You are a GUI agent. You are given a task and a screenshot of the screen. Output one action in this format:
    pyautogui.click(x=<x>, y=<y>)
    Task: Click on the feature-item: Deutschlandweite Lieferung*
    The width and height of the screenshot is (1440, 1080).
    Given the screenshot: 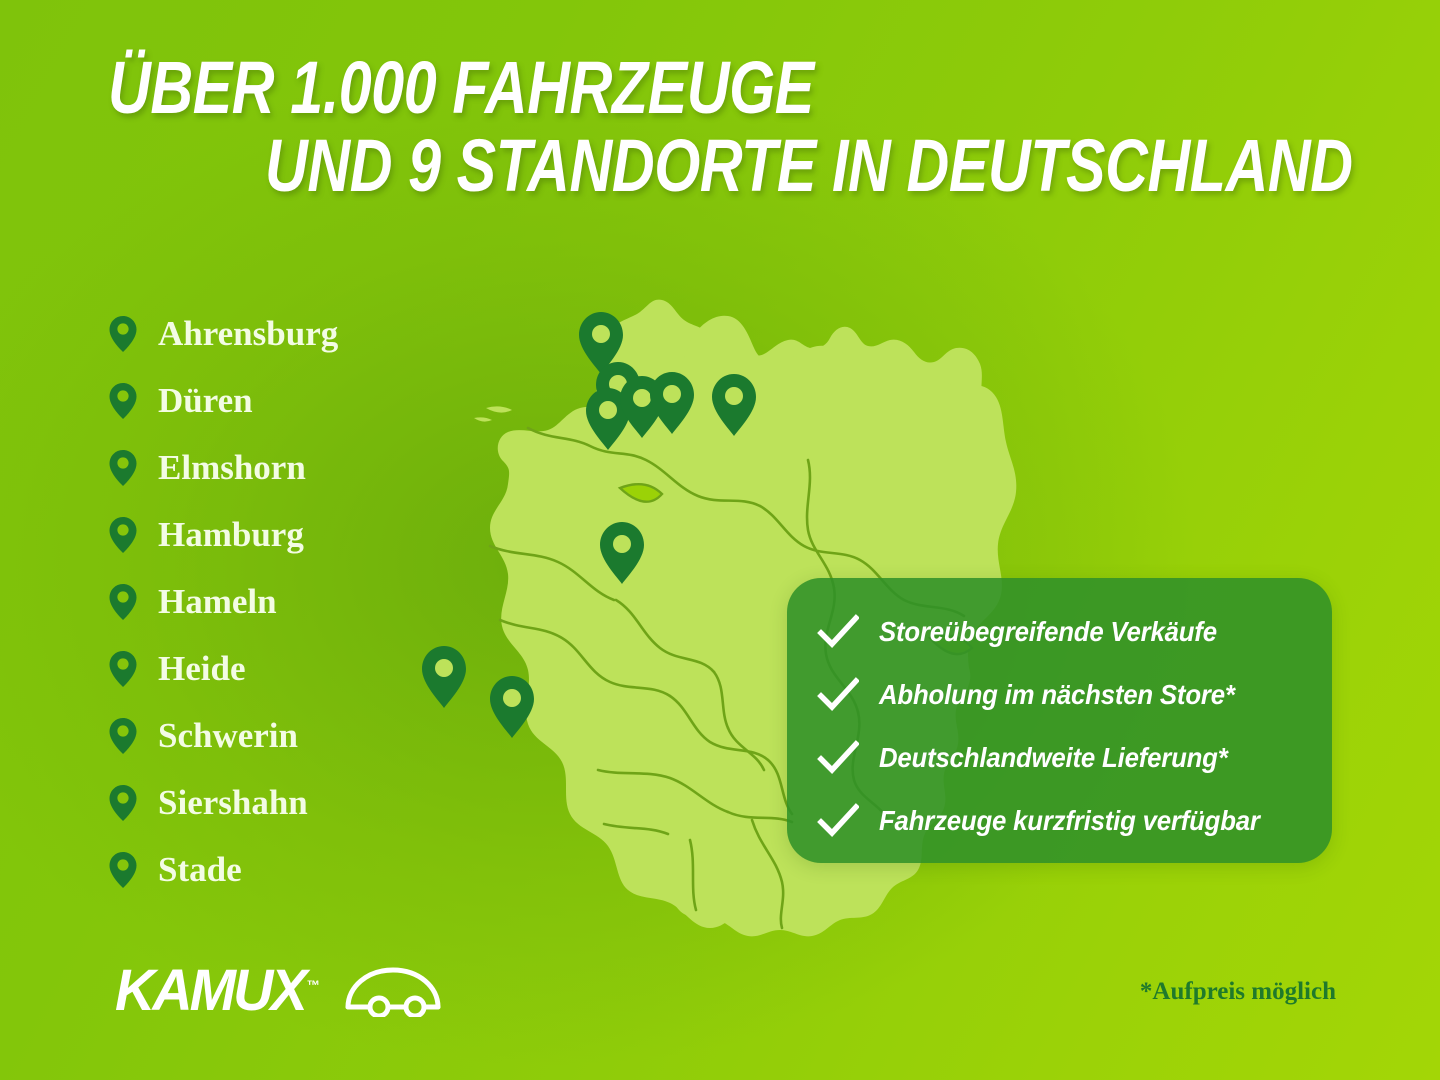 What is the action you would take?
    pyautogui.click(x=1074, y=757)
    